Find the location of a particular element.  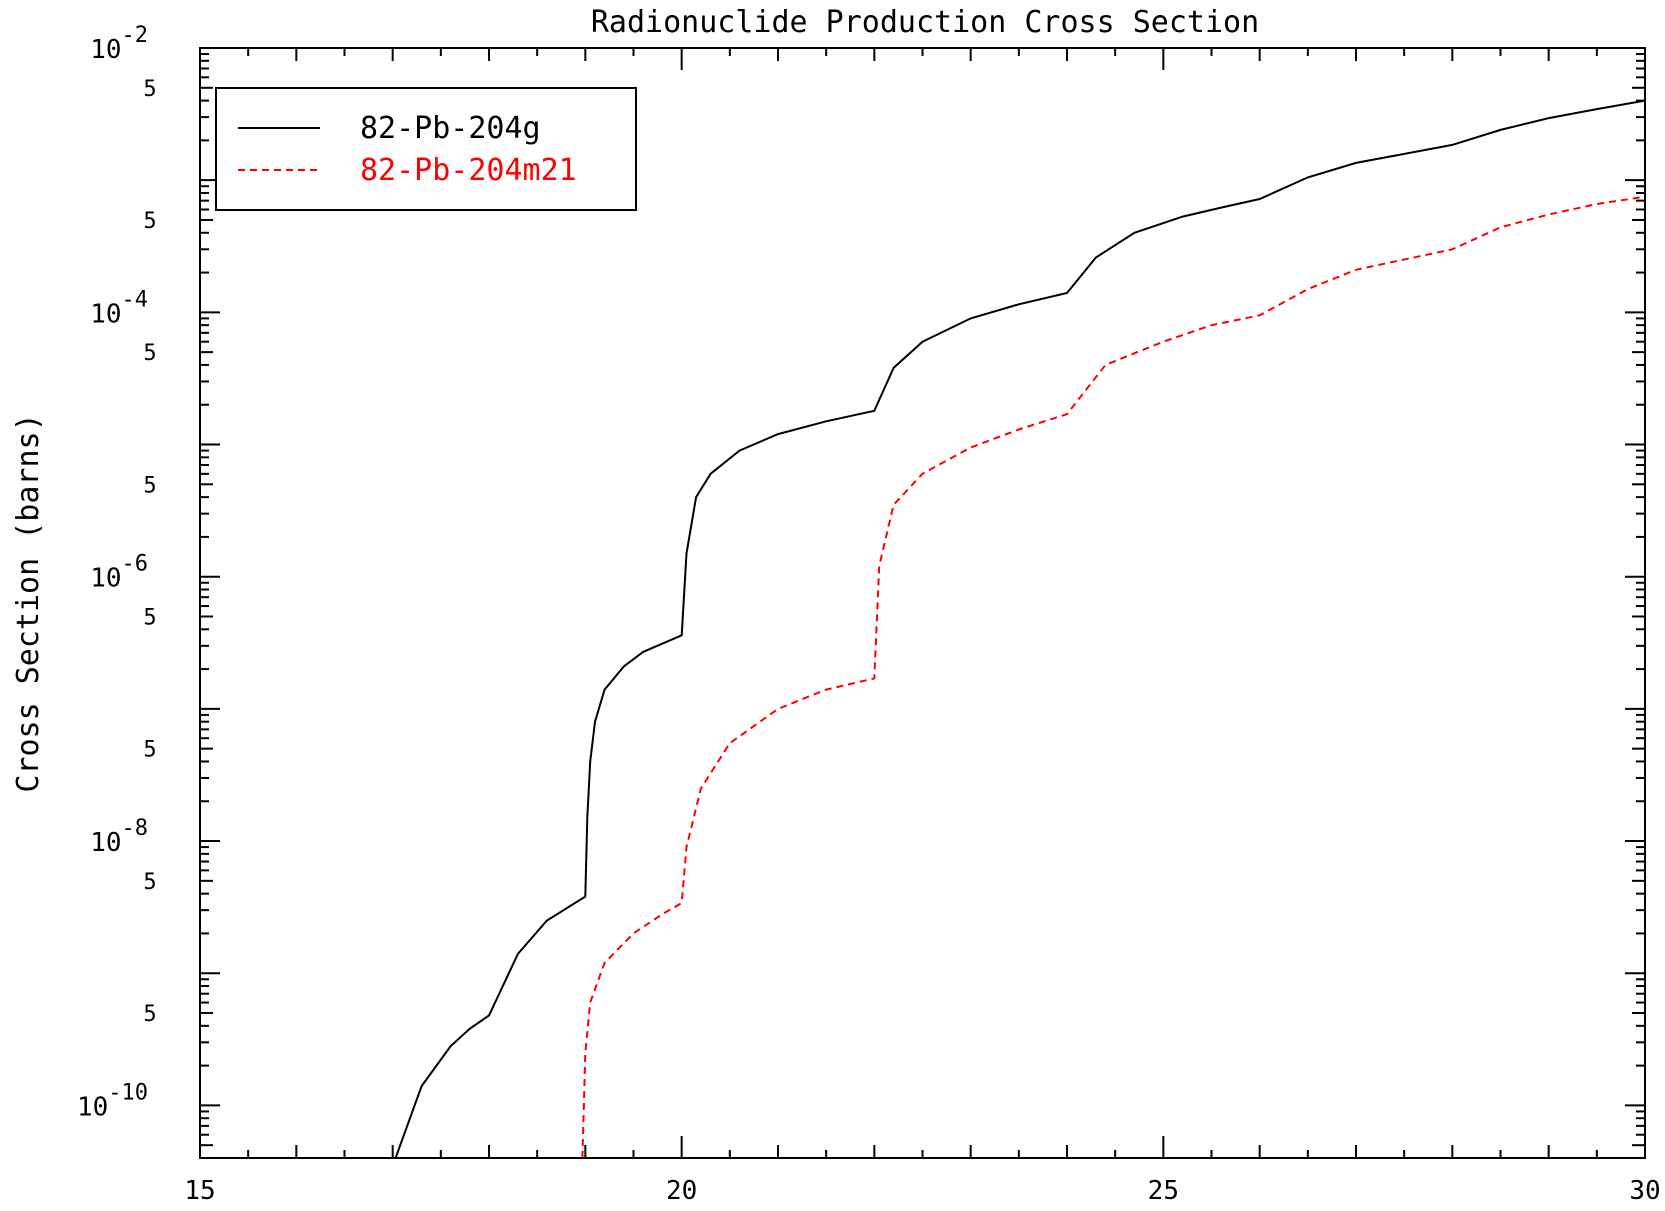

y-tick-label: 10⁻⁴ is located at coordinates (119, 308).